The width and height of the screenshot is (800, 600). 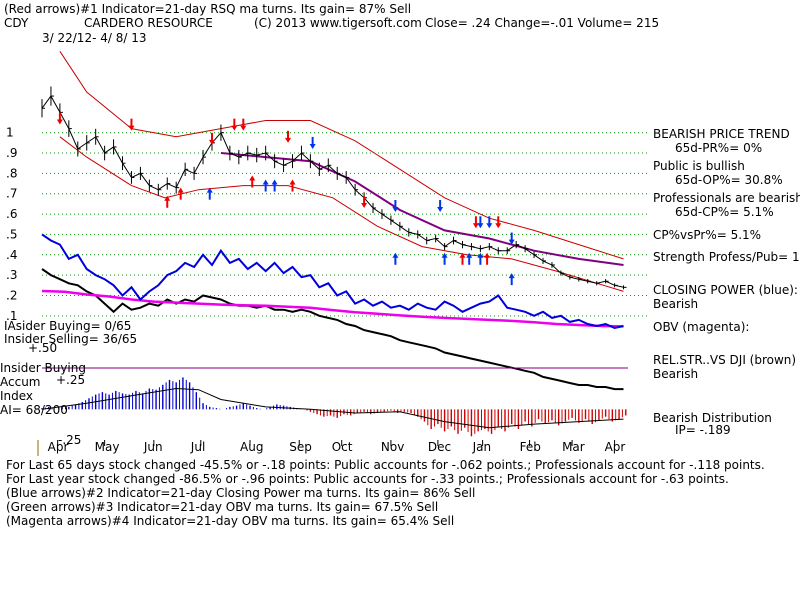 I want to click on x-axis: Apr May Jun Jul Aug Sep Oct Nov Dec Jan Feb Mar Apr, so click(x=337, y=447).